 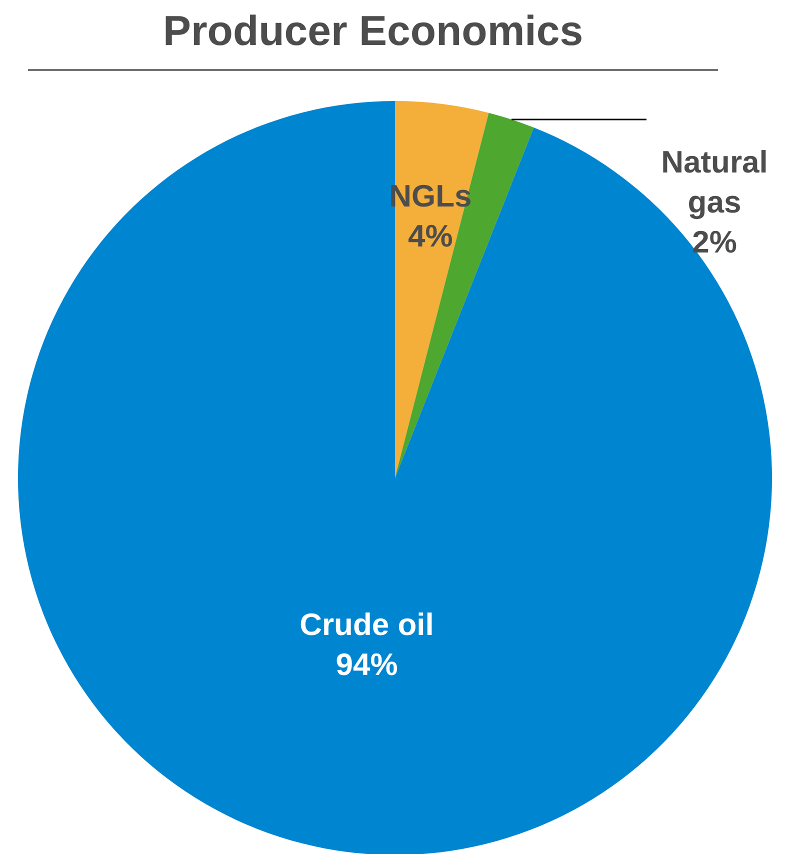 What do you see at coordinates (367, 664) in the screenshot?
I see `data-label: 94%` at bounding box center [367, 664].